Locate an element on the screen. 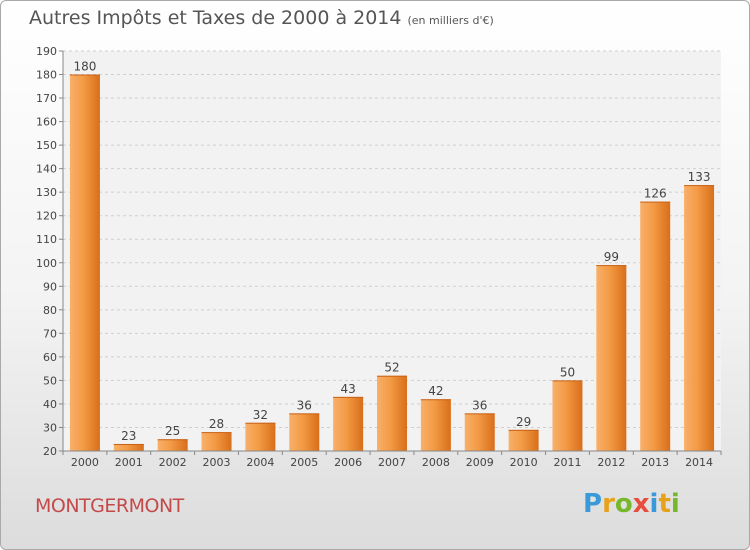  data-label: 29 is located at coordinates (523, 422).